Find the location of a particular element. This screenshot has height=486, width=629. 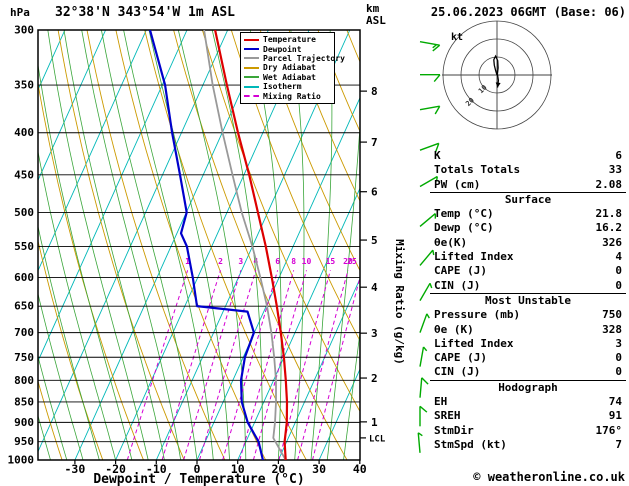

section-title-surface: Surface is located at coordinates (528, 199).